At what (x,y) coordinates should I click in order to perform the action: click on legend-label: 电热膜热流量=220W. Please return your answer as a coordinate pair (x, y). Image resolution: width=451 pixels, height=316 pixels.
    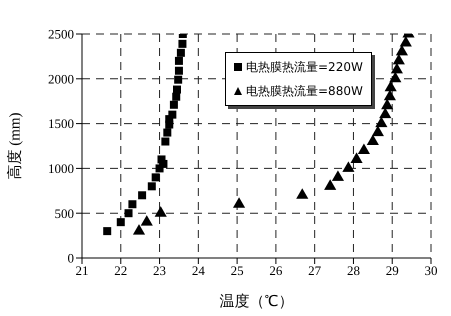
    Looking at the image, I should click on (304, 67).